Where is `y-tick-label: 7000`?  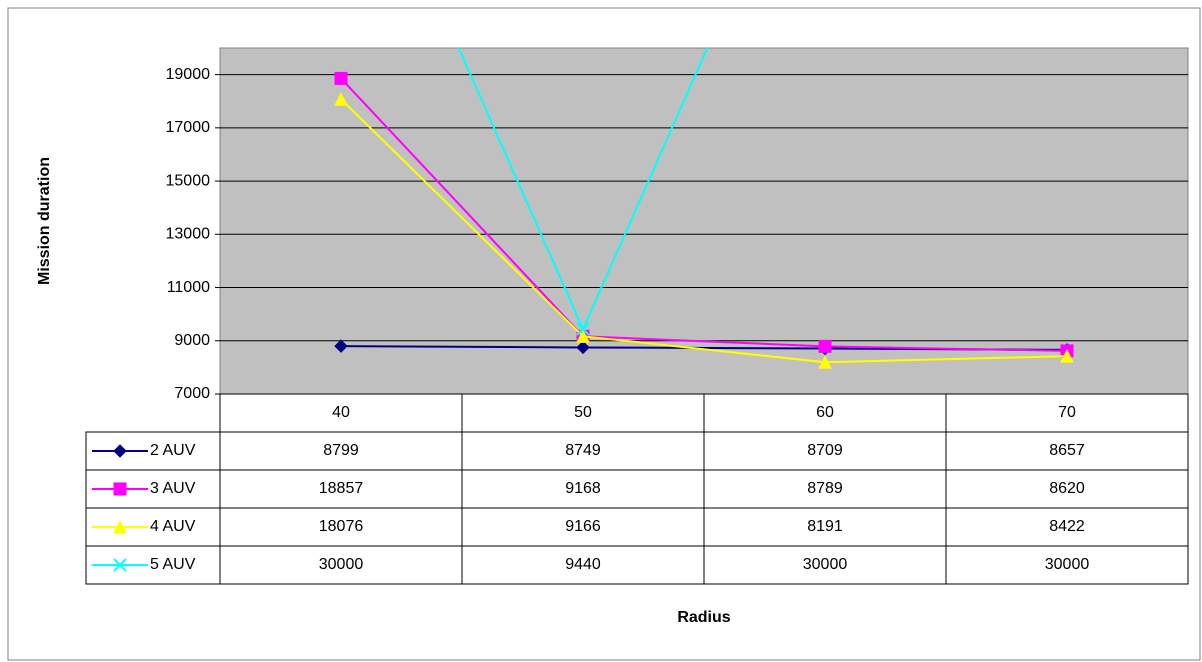
y-tick-label: 7000 is located at coordinates (192, 393).